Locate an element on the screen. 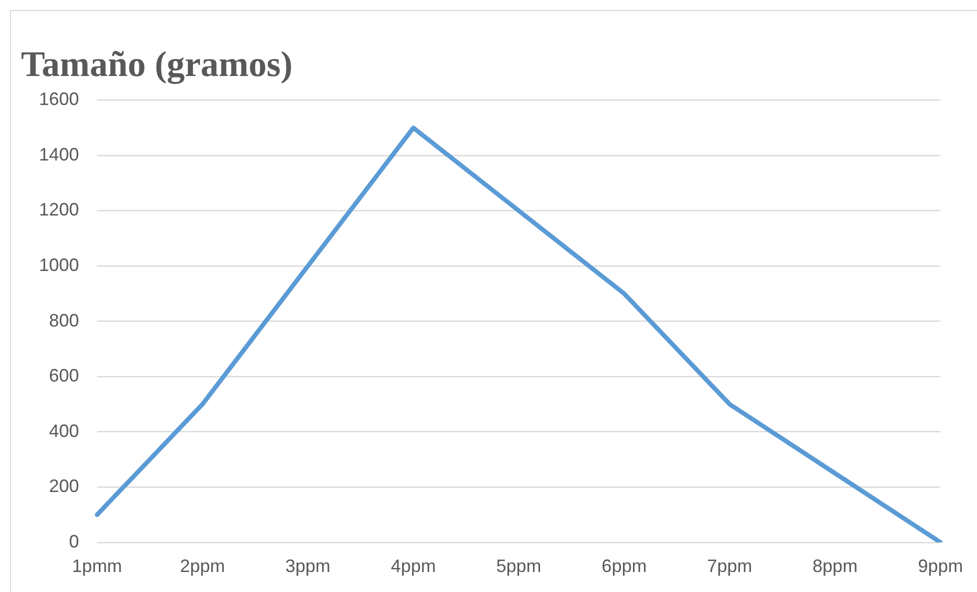 This screenshot has width=977, height=592. y-tick-label: 1600 is located at coordinates (59, 99).